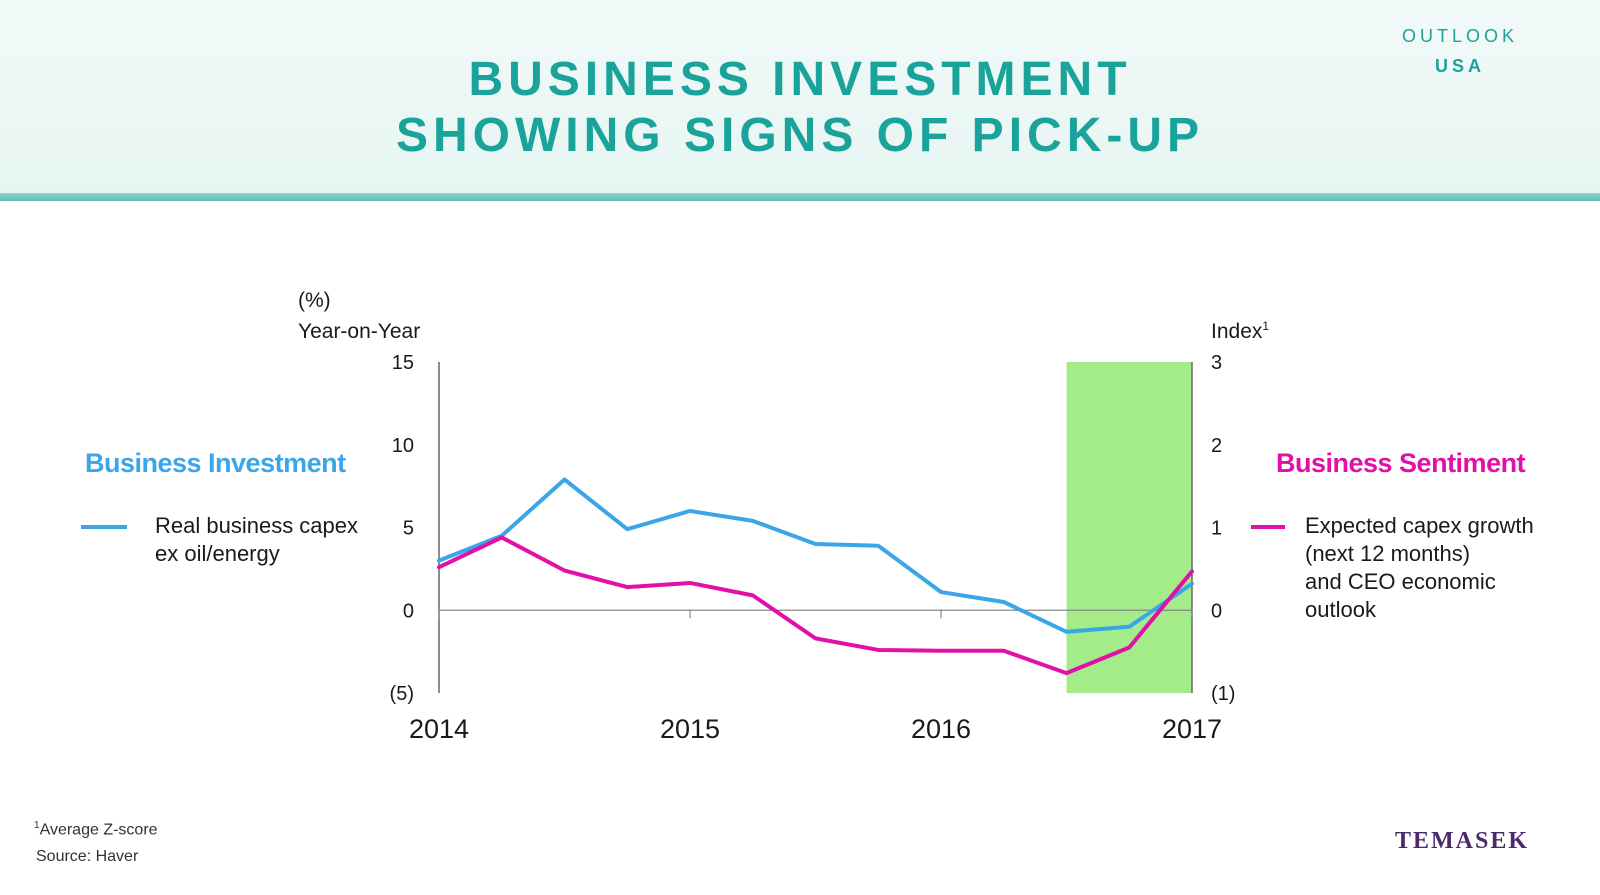 The width and height of the screenshot is (1600, 895). What do you see at coordinates (402, 694) in the screenshot?
I see `left-tick-label: (5)` at bounding box center [402, 694].